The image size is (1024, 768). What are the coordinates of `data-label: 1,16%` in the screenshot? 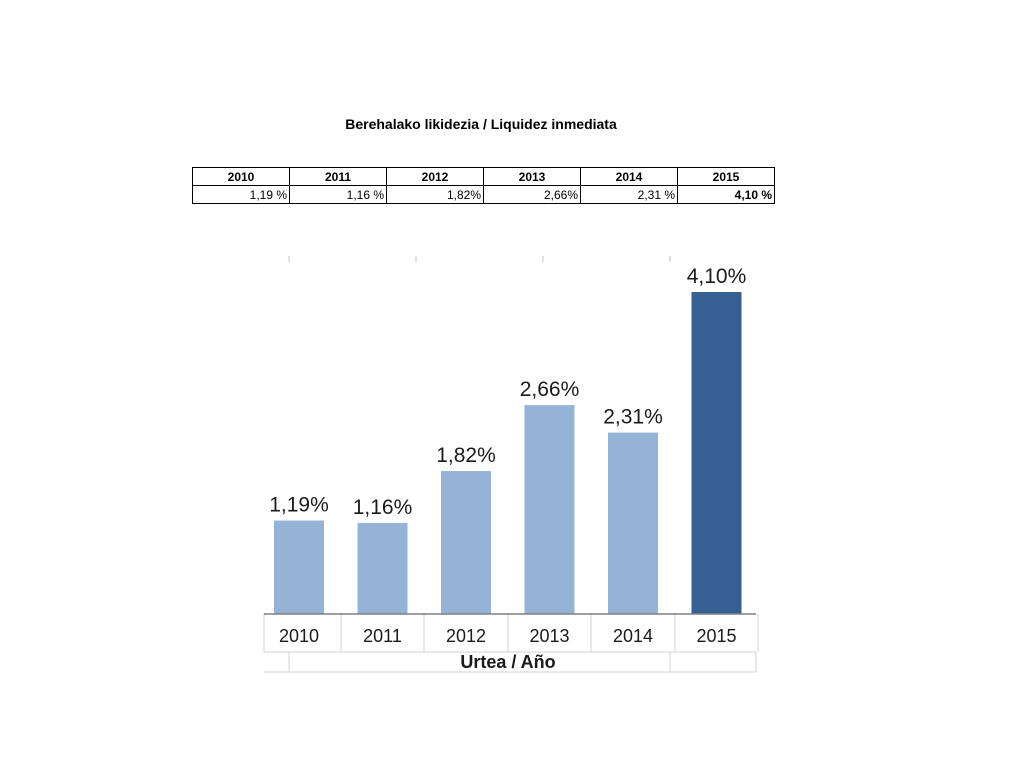 It's located at (383, 507).